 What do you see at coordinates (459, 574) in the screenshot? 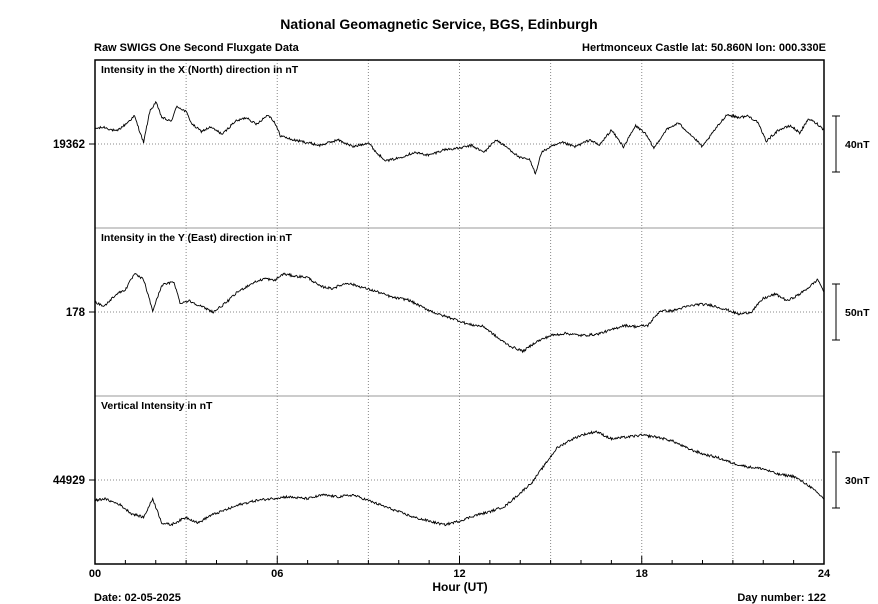
I see `x-tick-label: 12` at bounding box center [459, 574].